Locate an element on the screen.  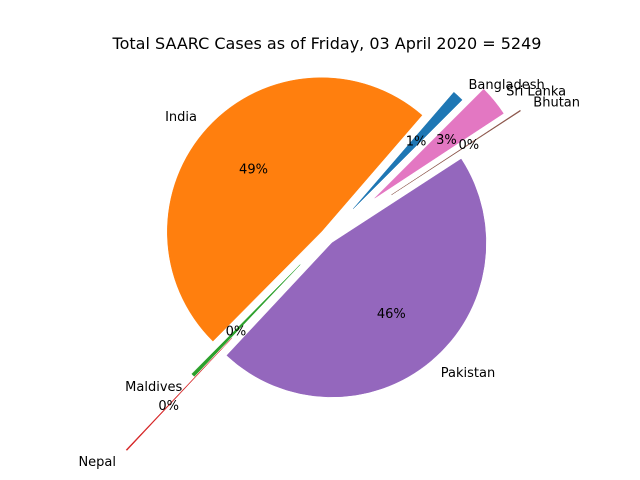
wedge-nepal is located at coordinates (179, 394).